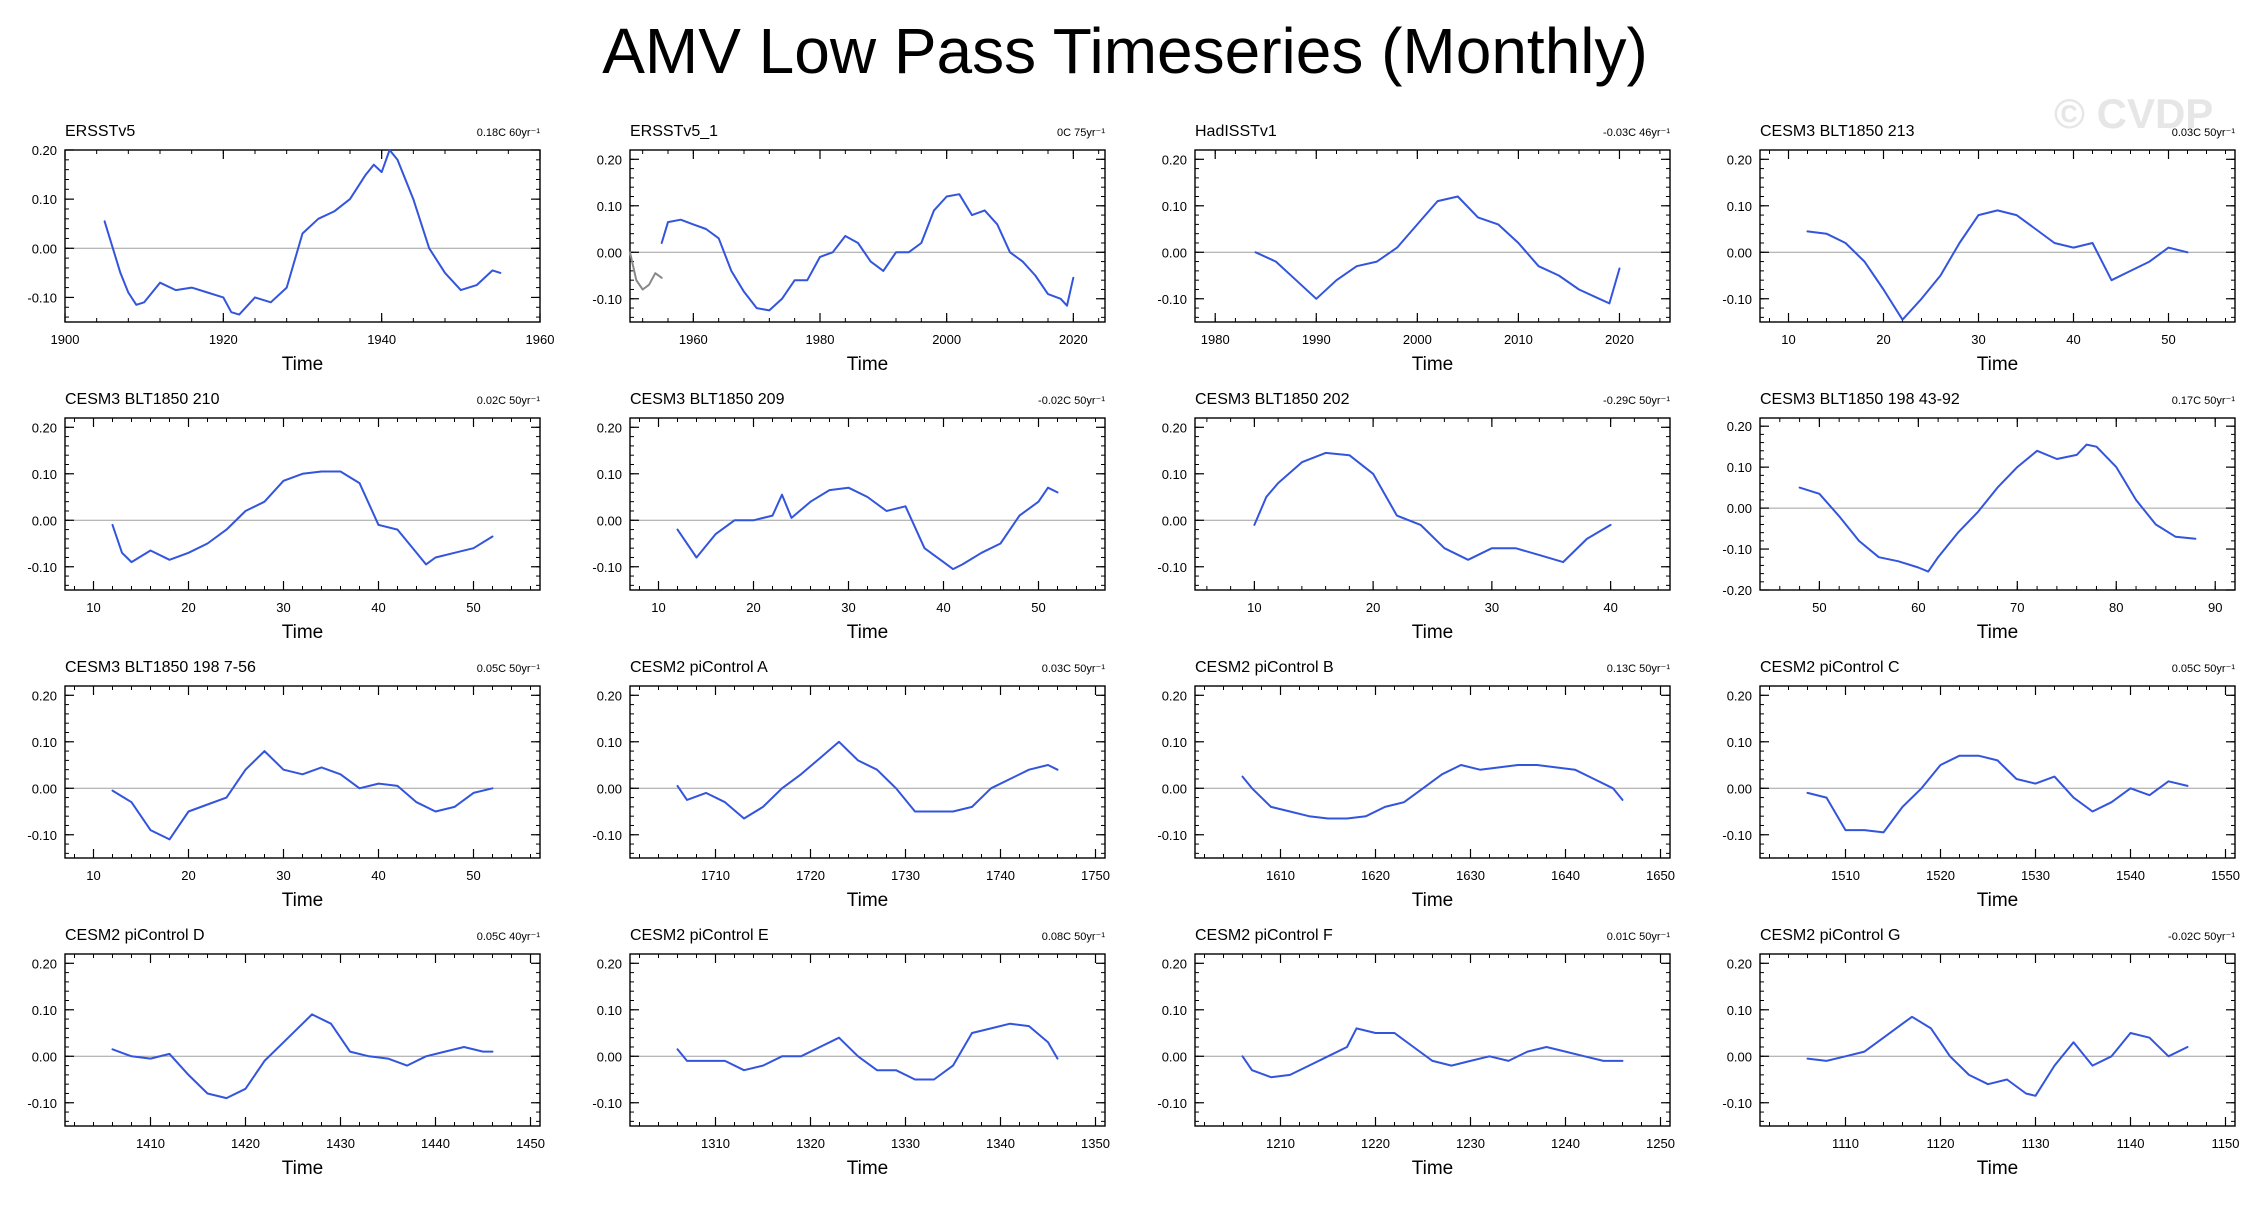 This screenshot has height=1215, width=2250. What do you see at coordinates (1125, 51) in the screenshot?
I see `page-title: AMV Low Pass Timeseries (Monthly)` at bounding box center [1125, 51].